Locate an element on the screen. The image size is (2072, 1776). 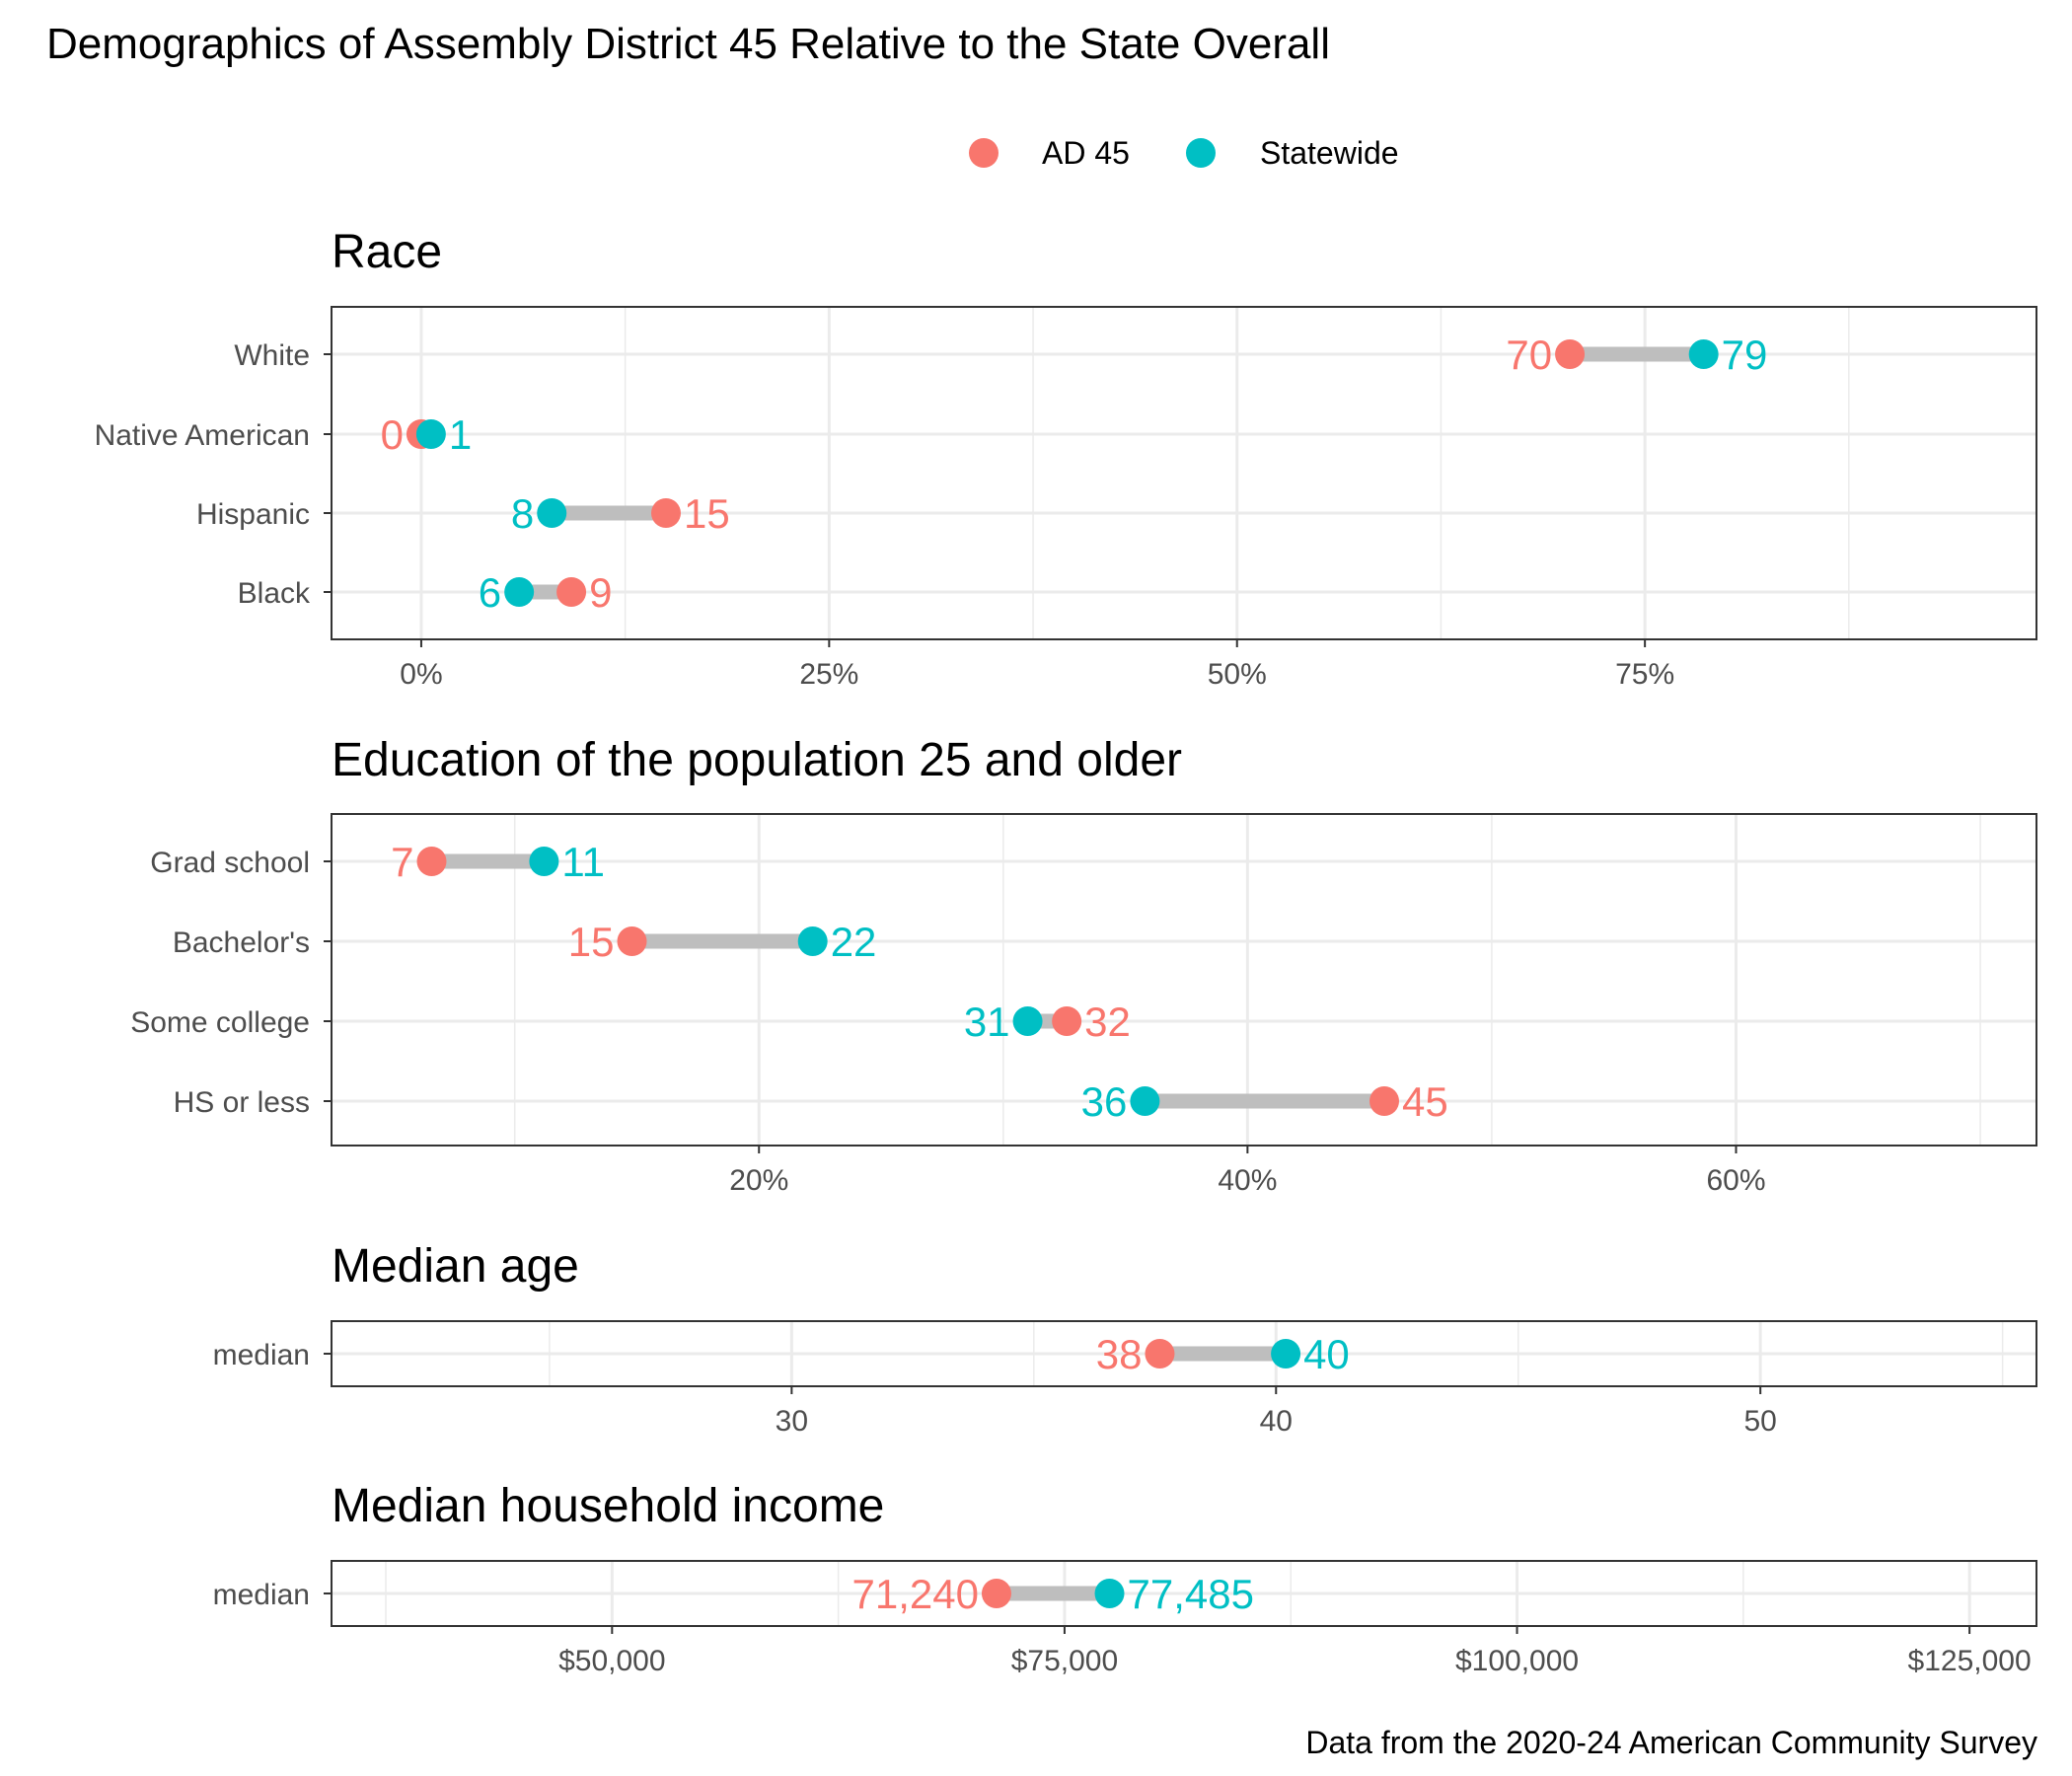
x-tick-label: 40 is located at coordinates (1276, 1422).